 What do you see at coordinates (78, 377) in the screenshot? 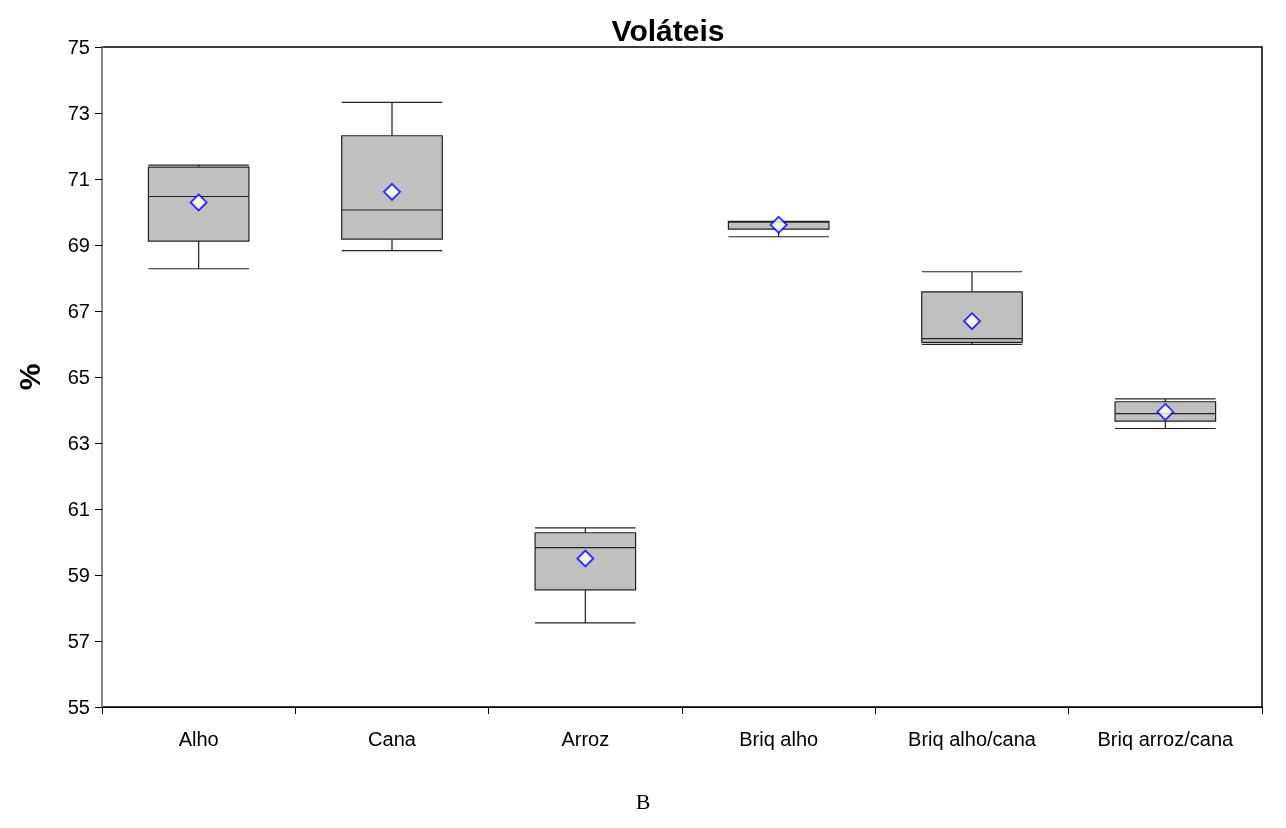
I see `y-tick-label: 65` at bounding box center [78, 377].